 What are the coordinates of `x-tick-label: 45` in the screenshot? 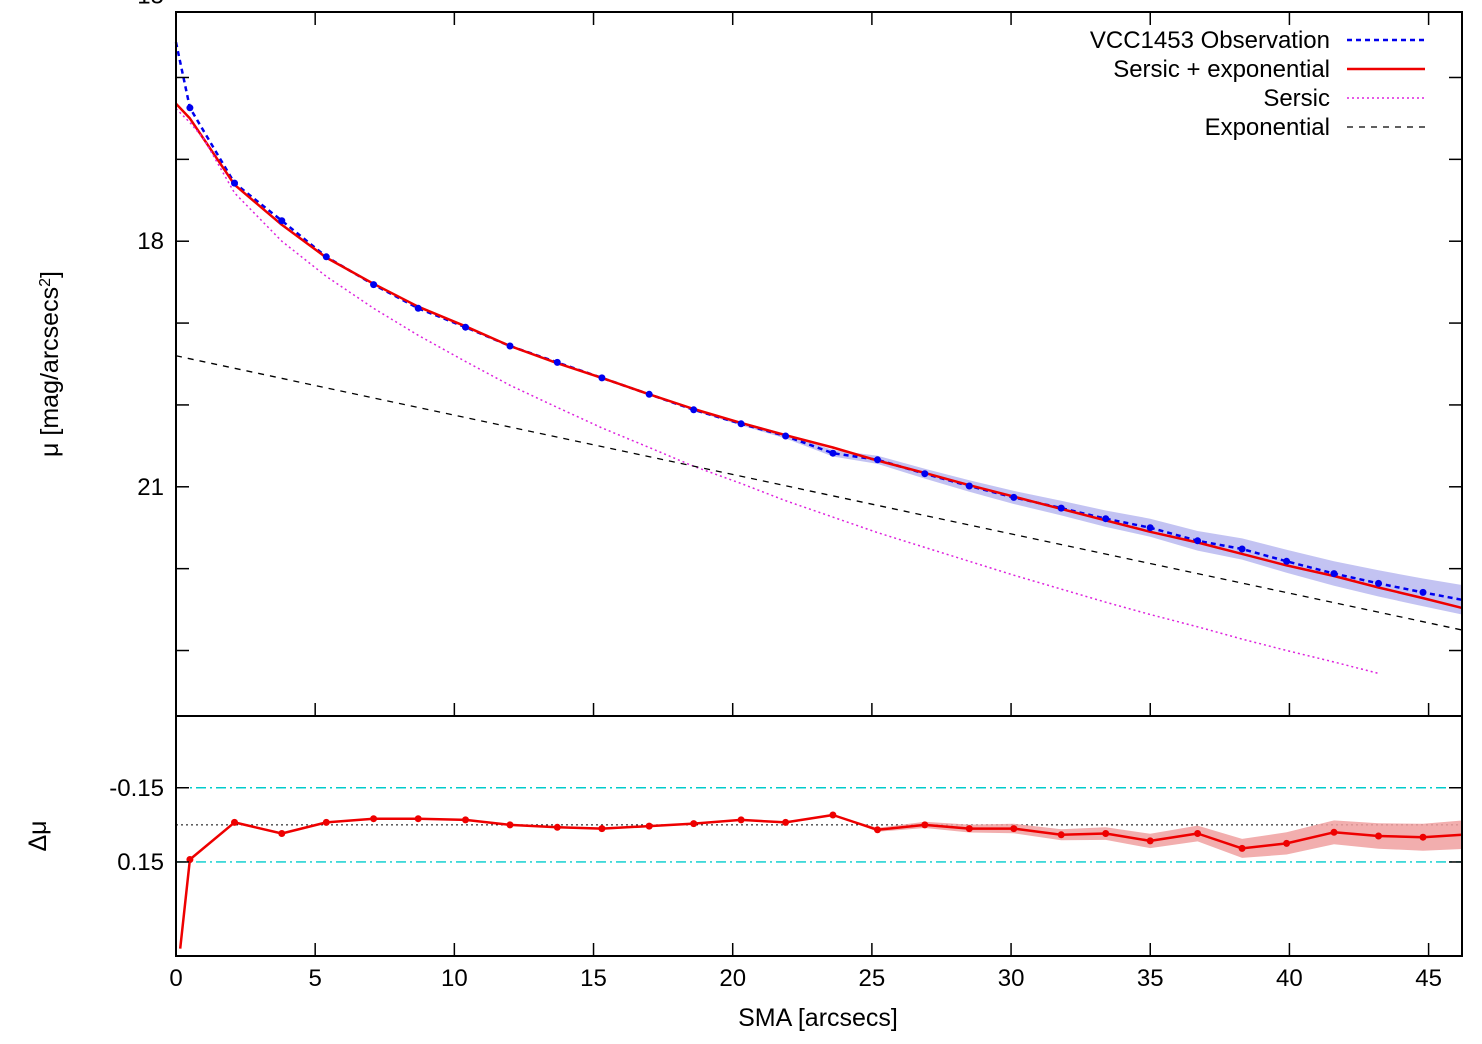 It's located at (1428, 978).